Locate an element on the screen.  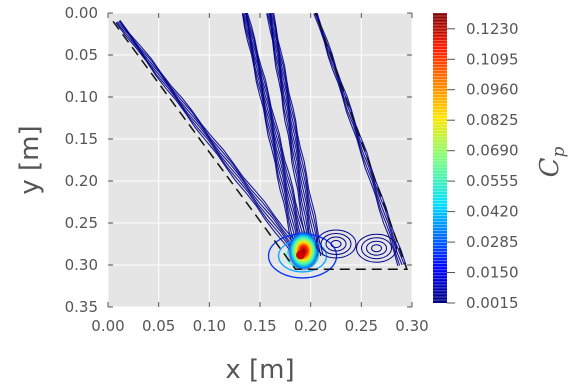
y-tick-label: 0.05 is located at coordinates (81, 55).